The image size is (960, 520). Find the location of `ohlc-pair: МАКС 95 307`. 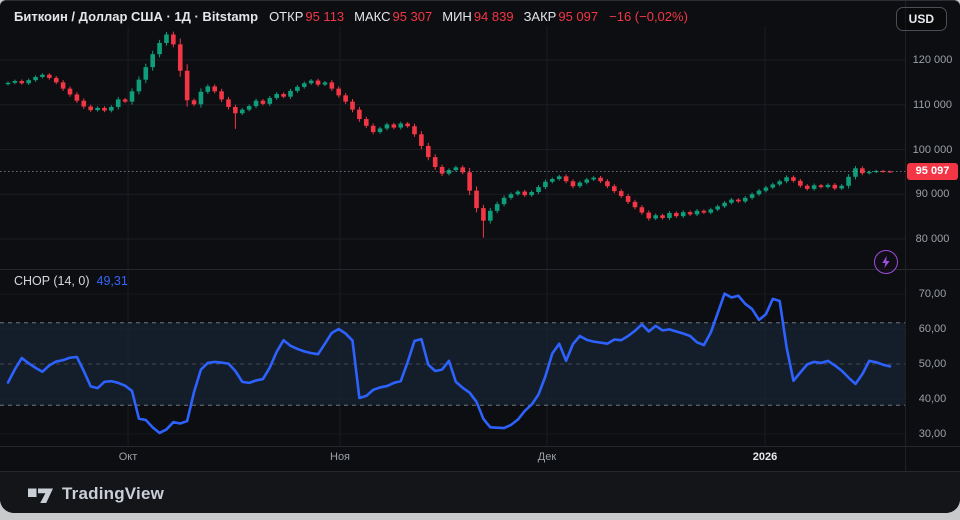

ohlc-pair: МАКС 95 307 is located at coordinates (393, 16).